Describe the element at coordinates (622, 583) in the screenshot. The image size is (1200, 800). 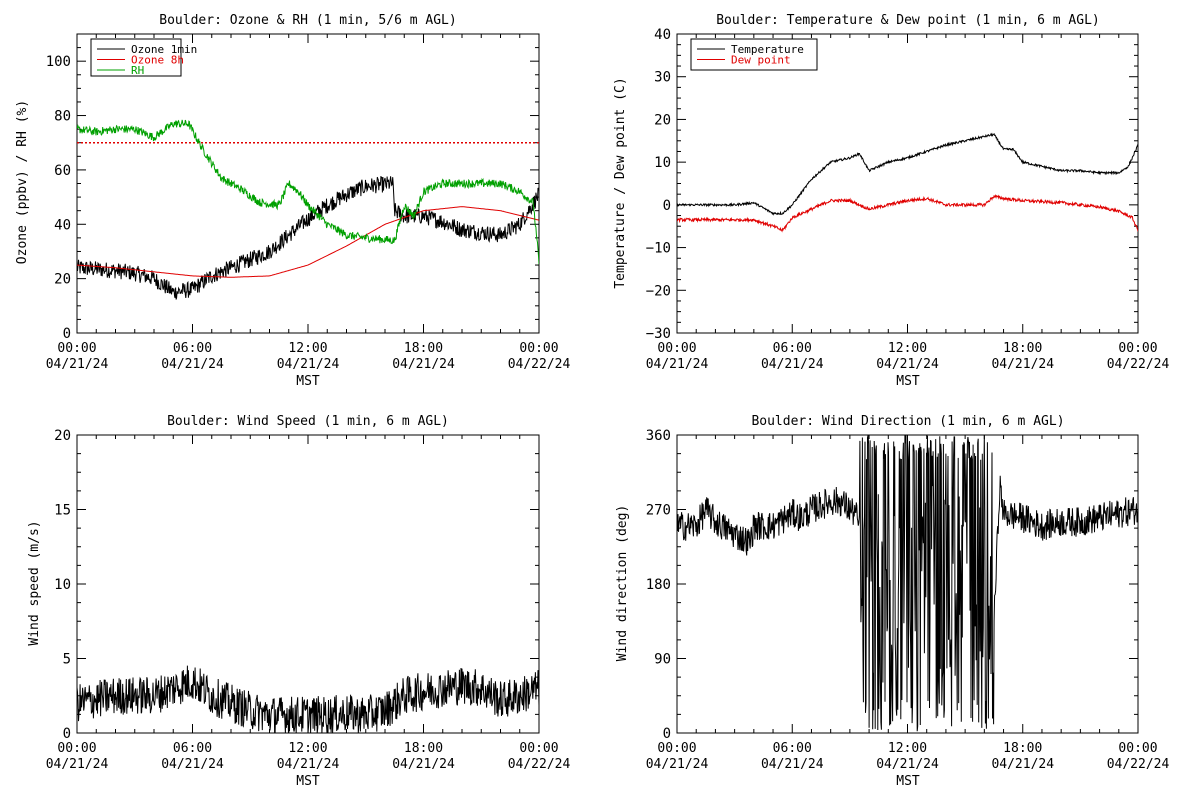
I see `y-axis-label: Wind direction (deg)` at that location.